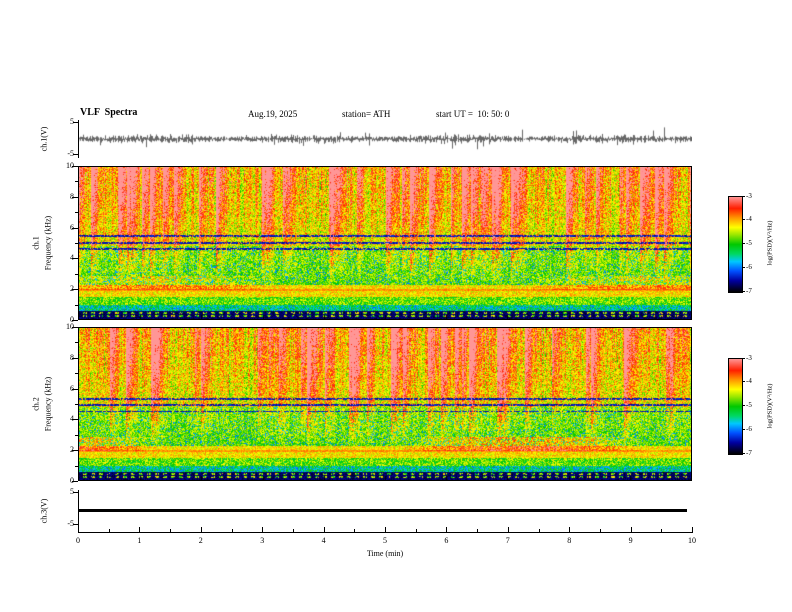  What do you see at coordinates (78, 540) in the screenshot?
I see `x-tick-label: 0` at bounding box center [78, 540].